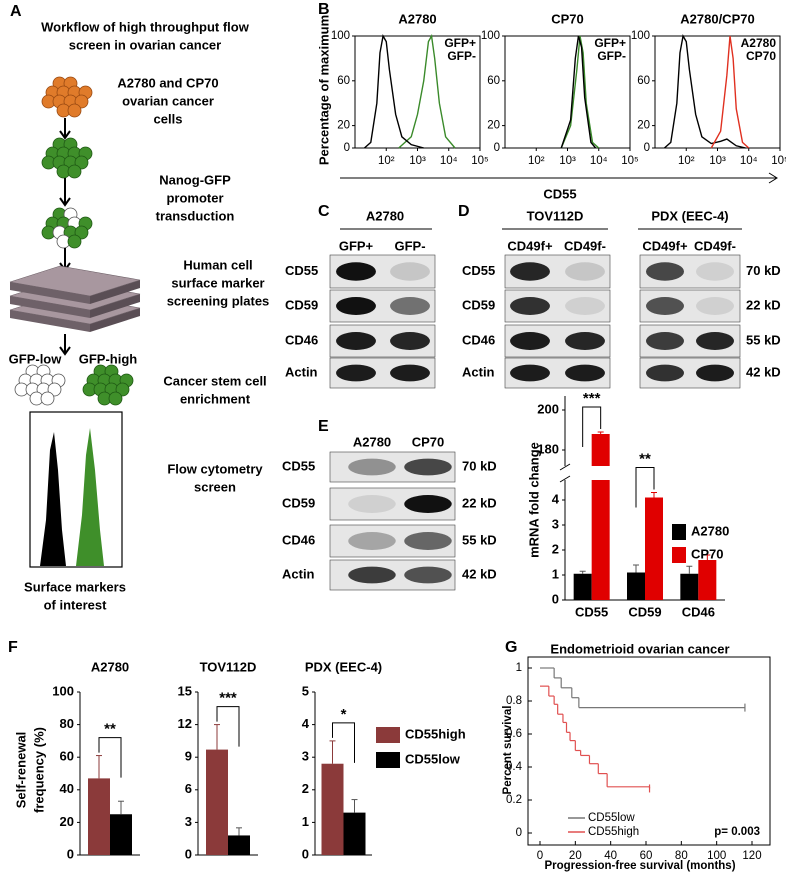 The height and width of the screenshot is (875, 786). What do you see at coordinates (763, 339) in the screenshot?
I see `size-label: 55 kD` at bounding box center [763, 339].